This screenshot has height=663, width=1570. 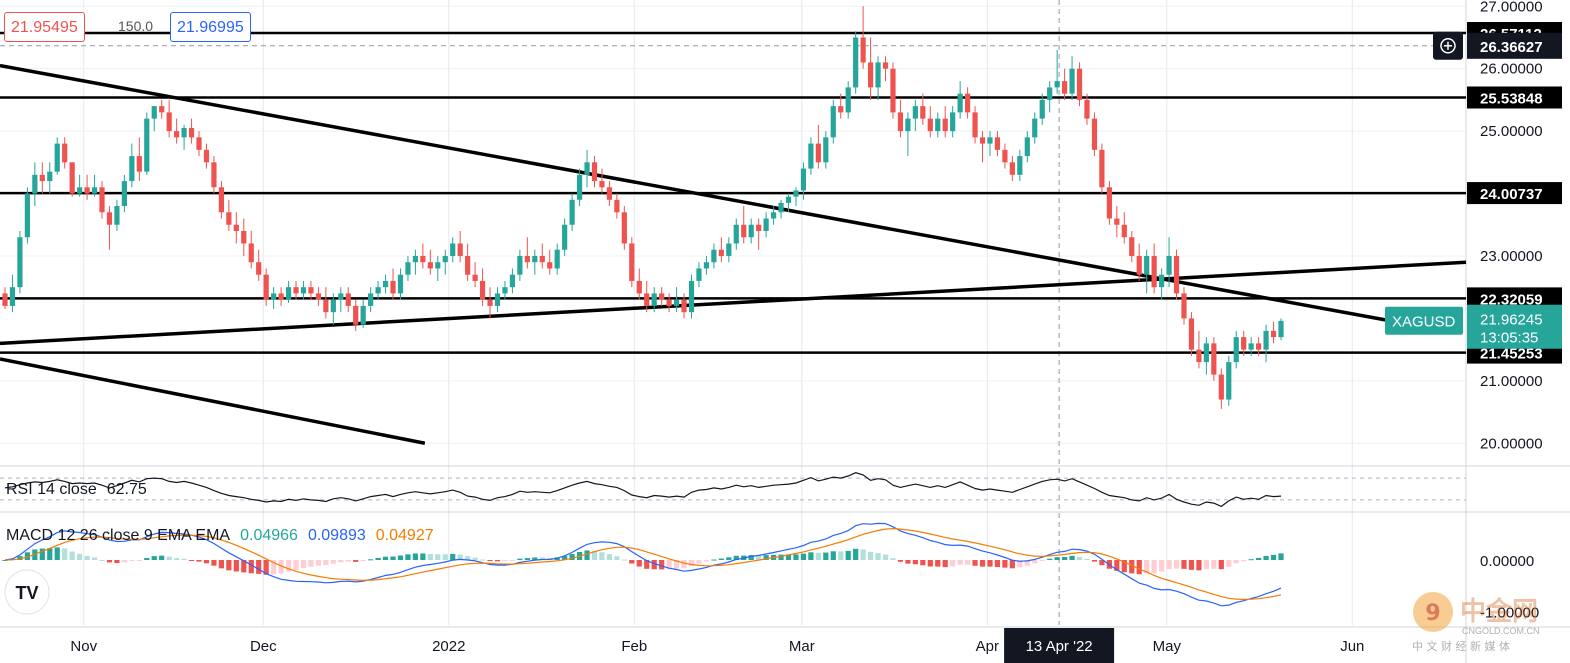 What do you see at coordinates (1461, 646) in the screenshot?
I see `watermark-tagline: 中 文 财 经 新 媒 体` at bounding box center [1461, 646].